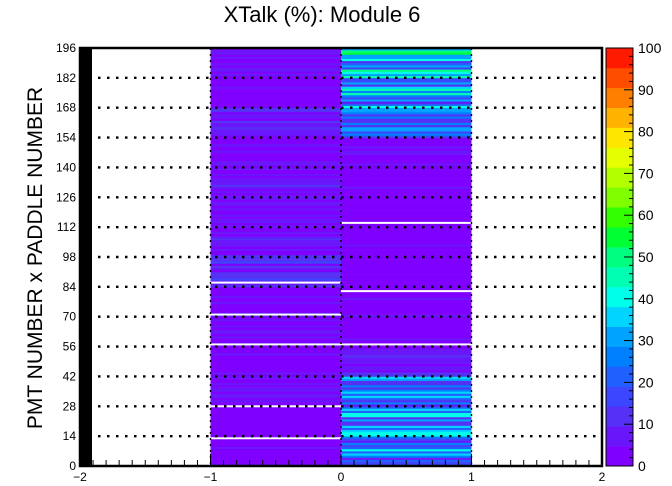 The width and height of the screenshot is (672, 486). What do you see at coordinates (70, 257) in the screenshot?
I see `y-tick-label: 98` at bounding box center [70, 257].